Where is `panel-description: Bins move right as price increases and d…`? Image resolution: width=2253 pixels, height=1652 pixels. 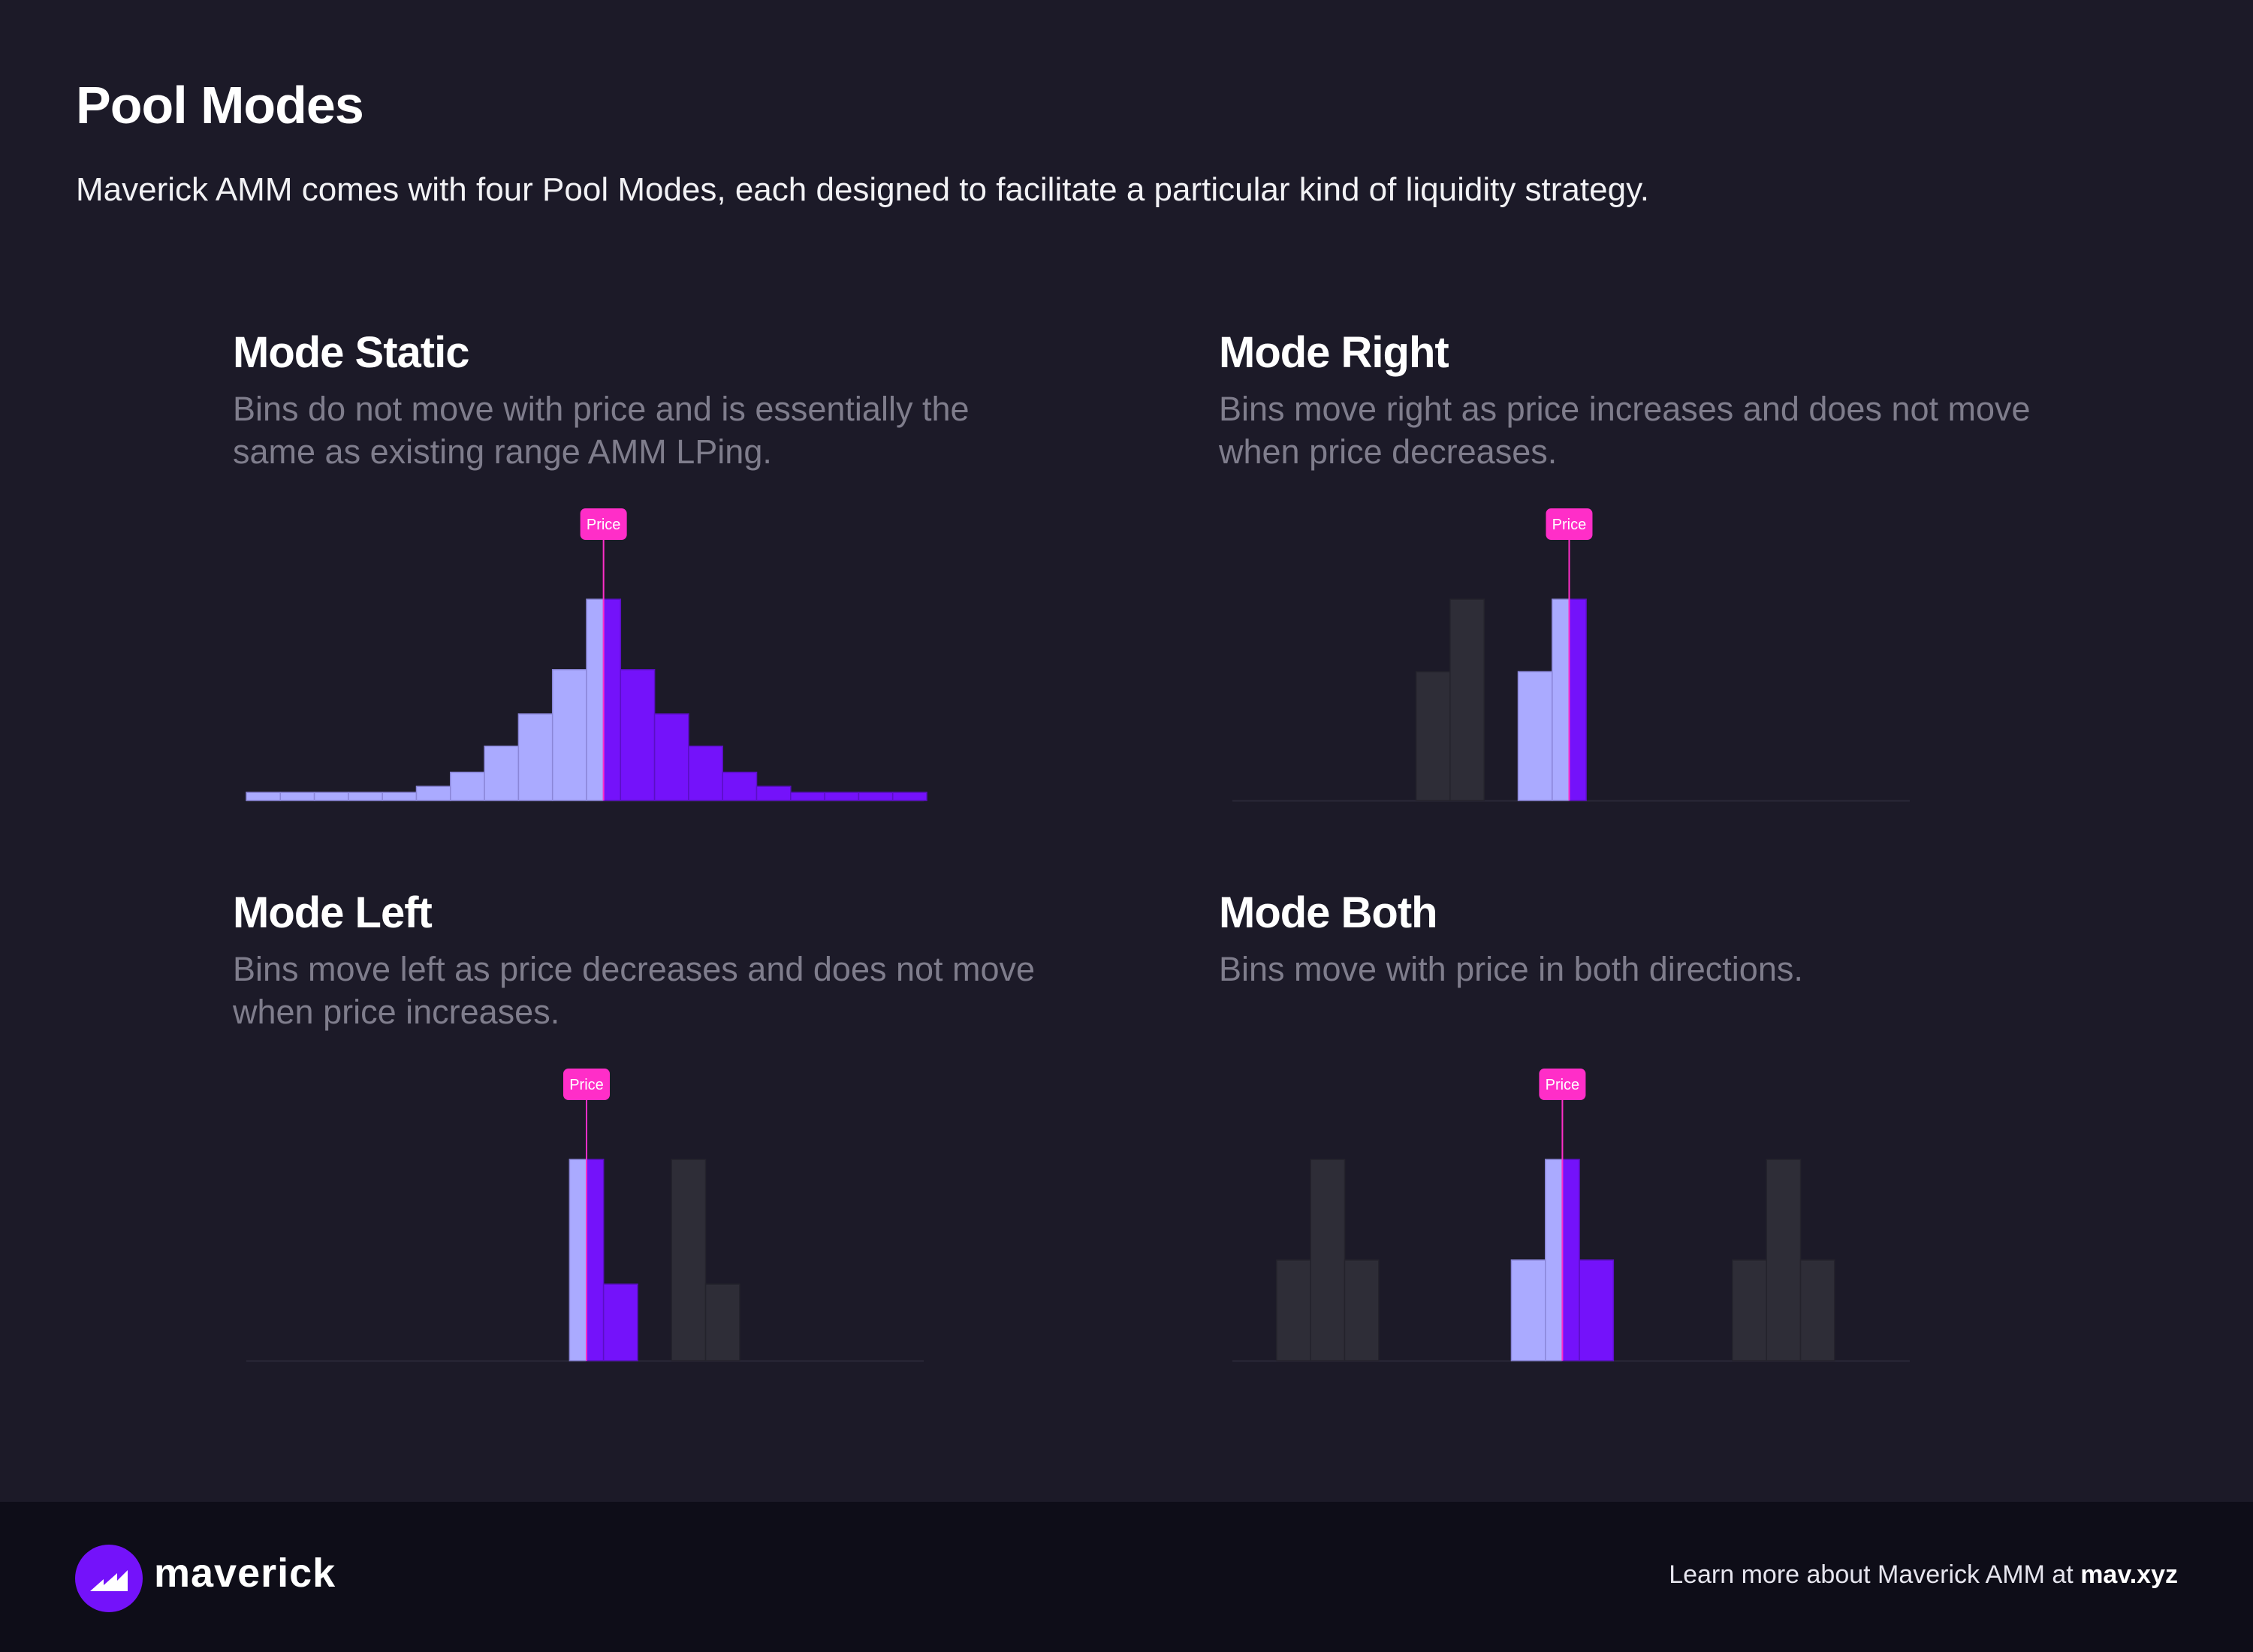
panel-description: Bins move right as price increases and d… is located at coordinates (1625, 430).